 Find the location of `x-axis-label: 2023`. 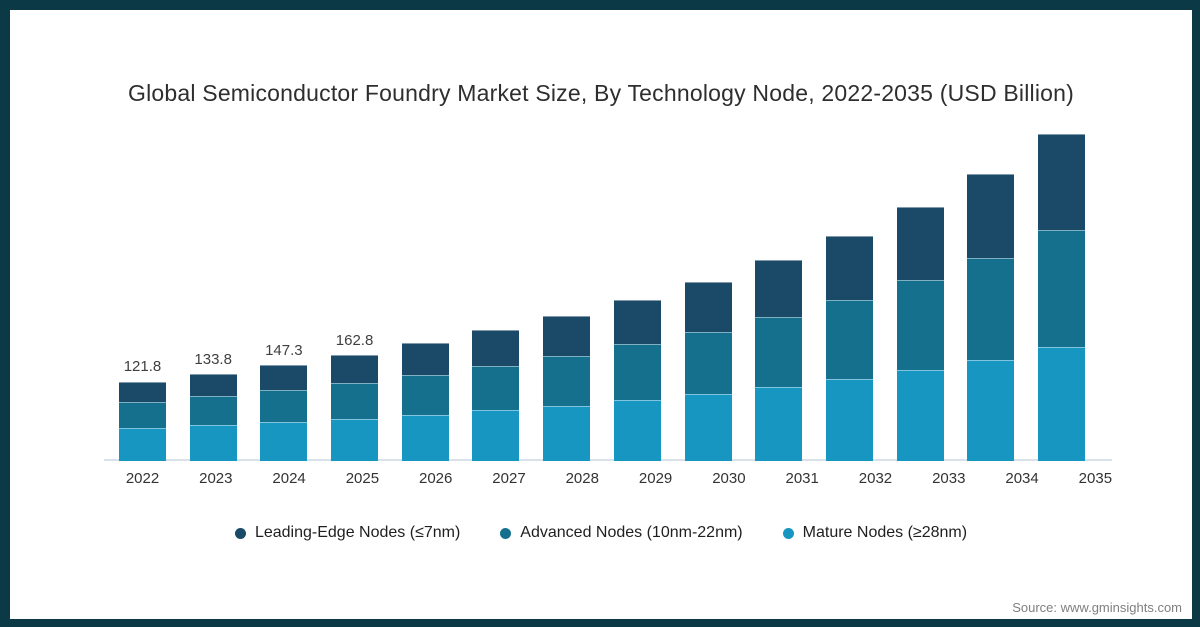

x-axis-label: 2023 is located at coordinates (216, 478).